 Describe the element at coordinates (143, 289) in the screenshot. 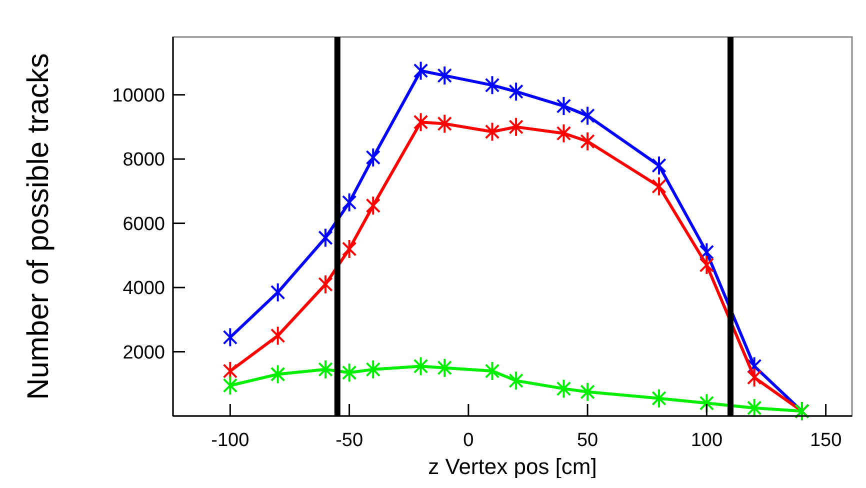

I see `y-tick-label: 4000` at that location.